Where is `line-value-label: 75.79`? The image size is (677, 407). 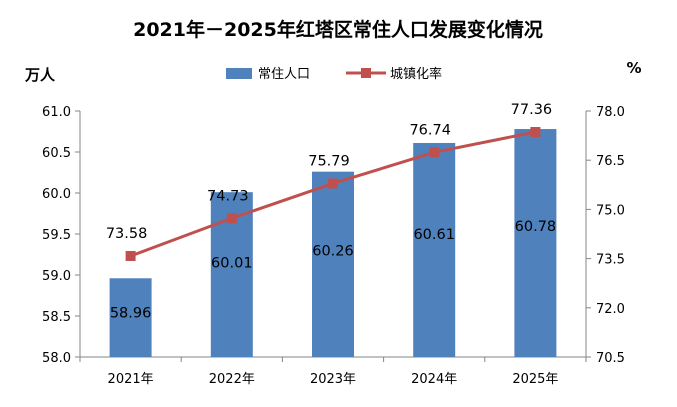 line-value-label: 75.79 is located at coordinates (329, 161).